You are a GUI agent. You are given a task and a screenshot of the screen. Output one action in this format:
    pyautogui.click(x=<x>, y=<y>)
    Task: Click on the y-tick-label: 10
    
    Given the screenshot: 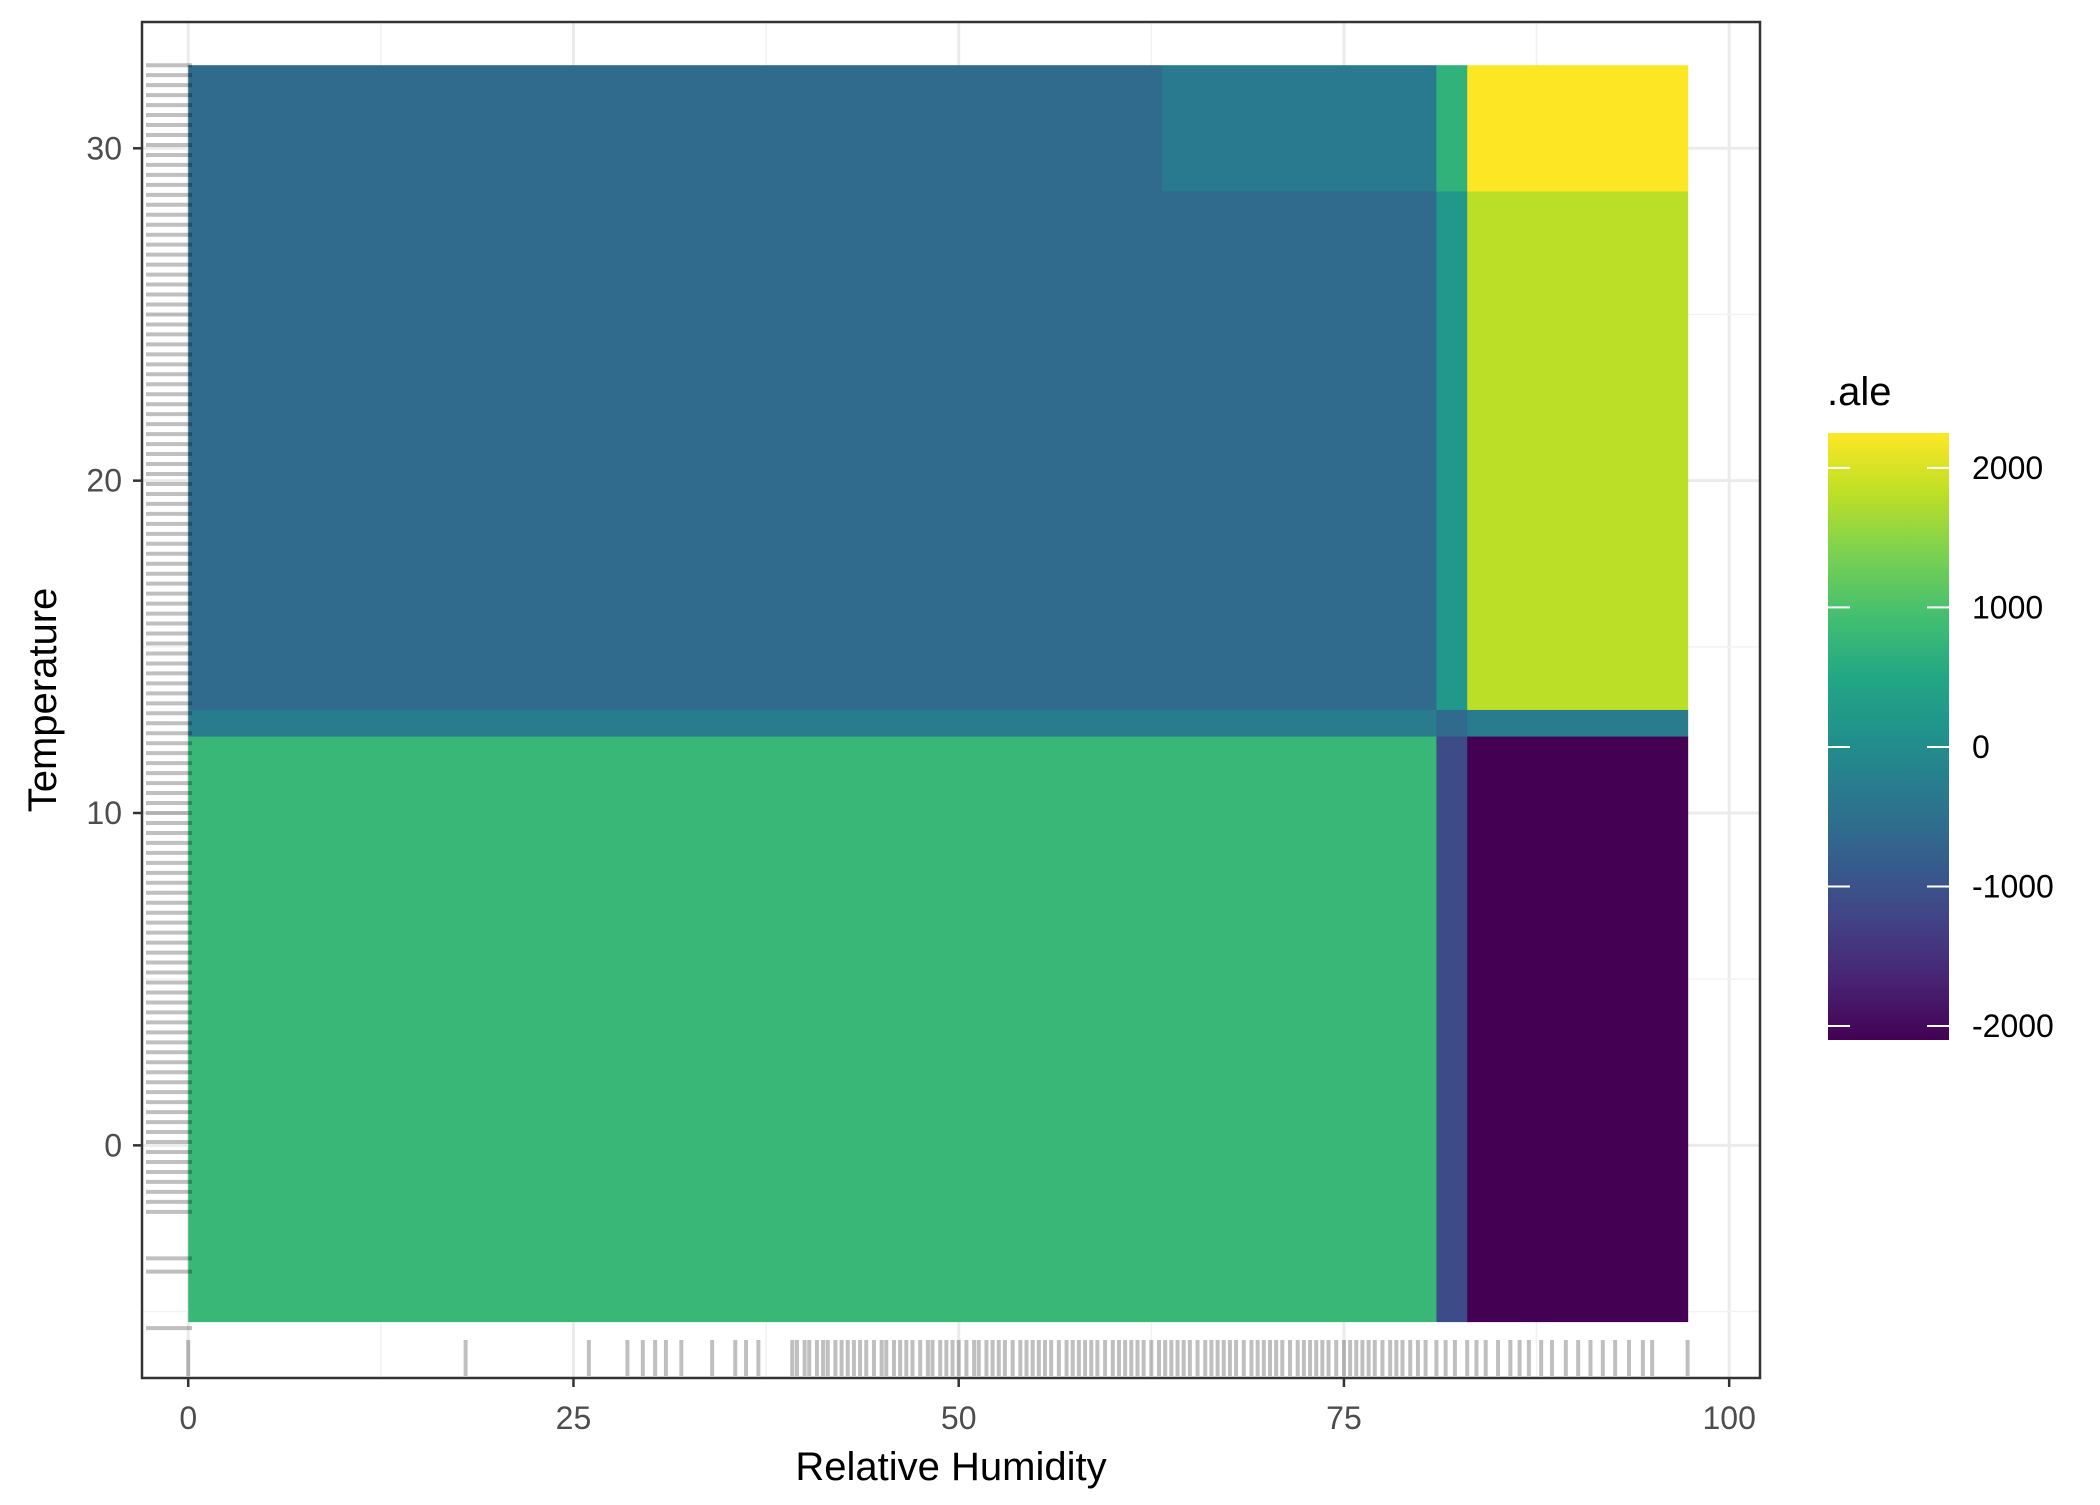 What is the action you would take?
    pyautogui.click(x=104, y=813)
    